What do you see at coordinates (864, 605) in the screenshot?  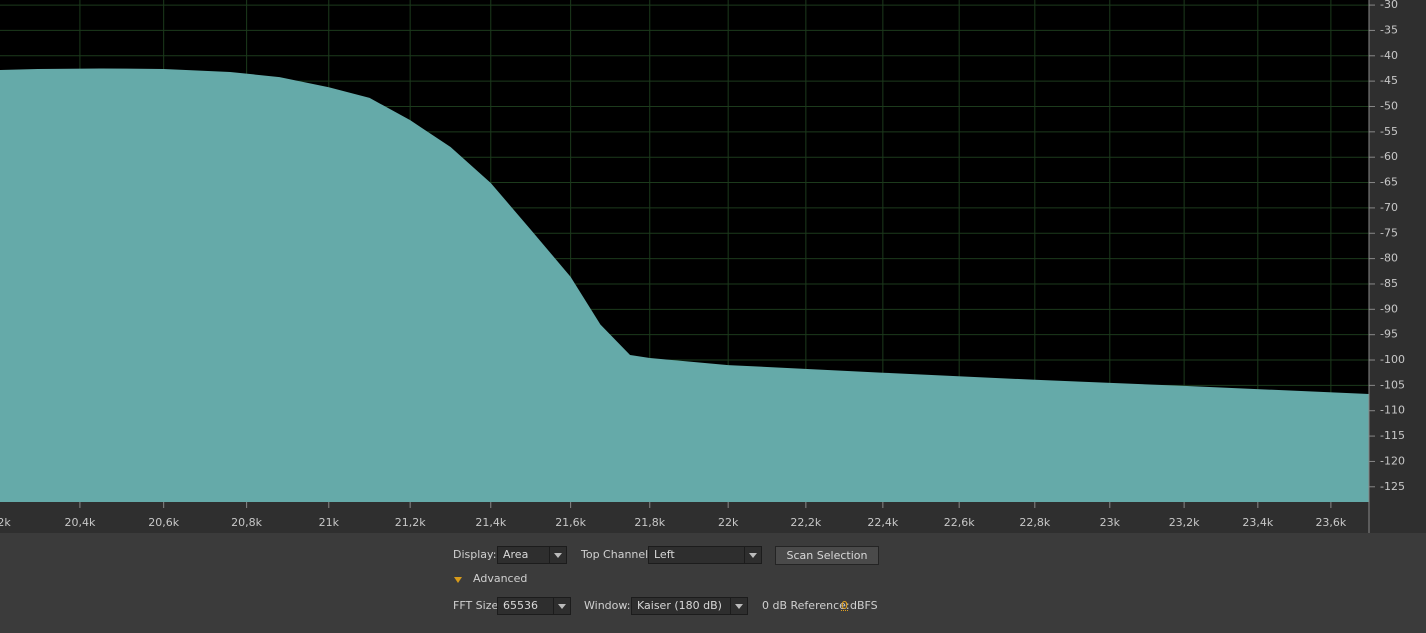 I see `unit-label: dBFS` at bounding box center [864, 605].